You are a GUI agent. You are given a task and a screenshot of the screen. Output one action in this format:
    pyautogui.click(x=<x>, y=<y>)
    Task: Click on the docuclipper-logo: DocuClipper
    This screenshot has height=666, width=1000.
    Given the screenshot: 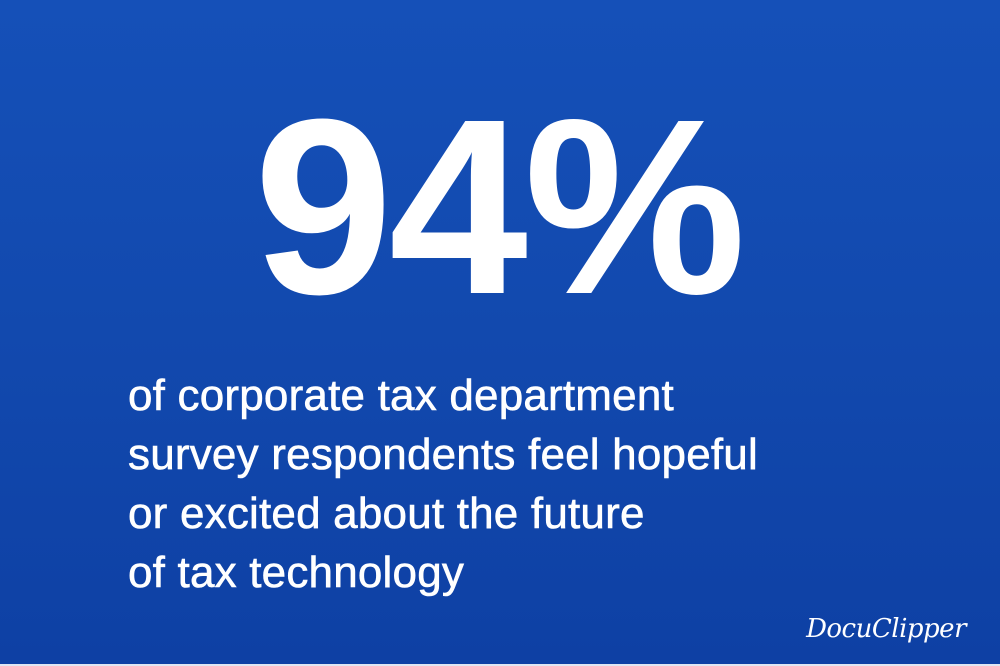 What is the action you would take?
    pyautogui.click(x=886, y=629)
    